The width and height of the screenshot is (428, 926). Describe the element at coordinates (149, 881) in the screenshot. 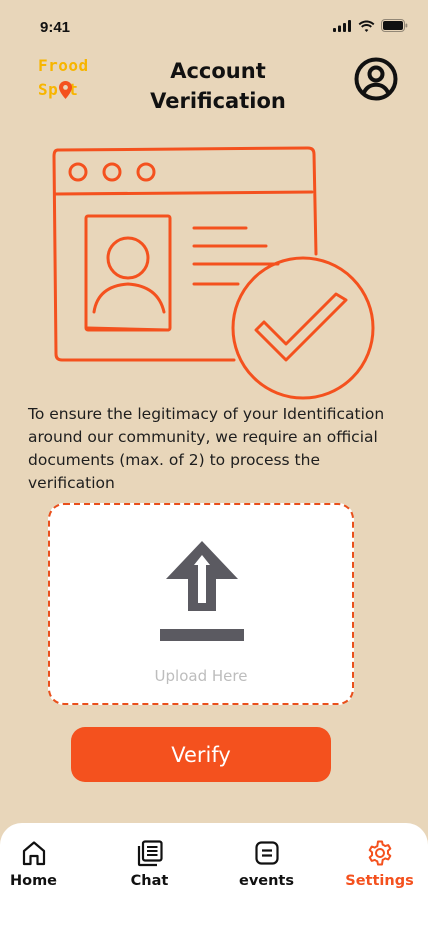

I see `nav-label-chat: Chat` at that location.